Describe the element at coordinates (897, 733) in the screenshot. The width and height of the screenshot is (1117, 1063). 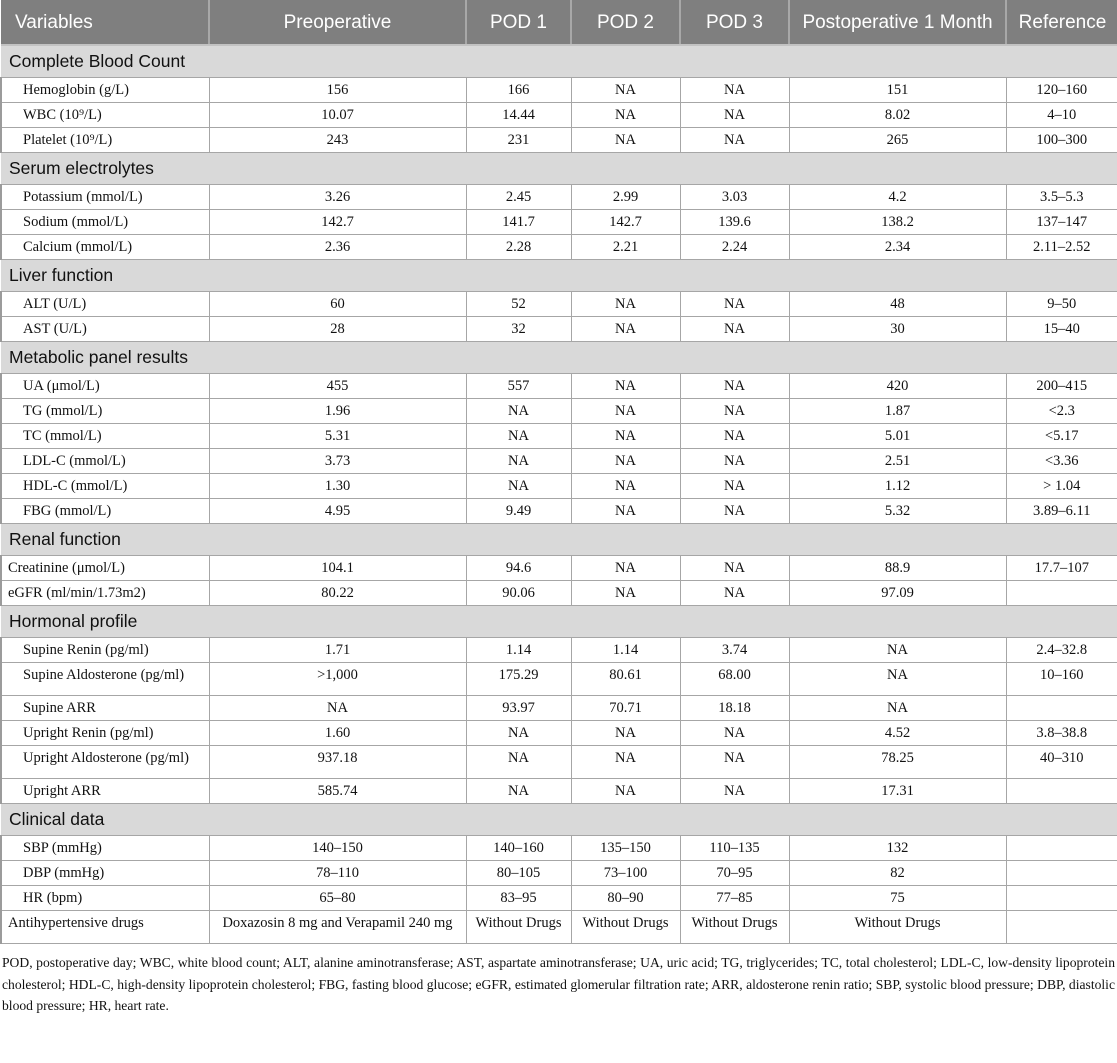
I see `value-cell: 4.52` at that location.